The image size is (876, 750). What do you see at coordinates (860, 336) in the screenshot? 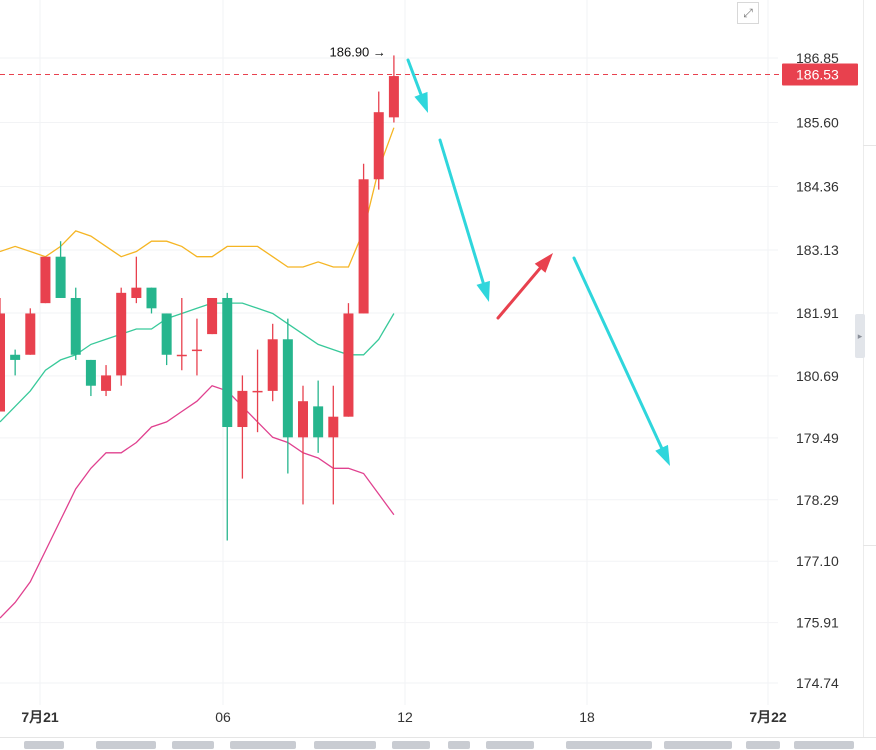
I see `chevron-right-icon: ▸` at bounding box center [860, 336].